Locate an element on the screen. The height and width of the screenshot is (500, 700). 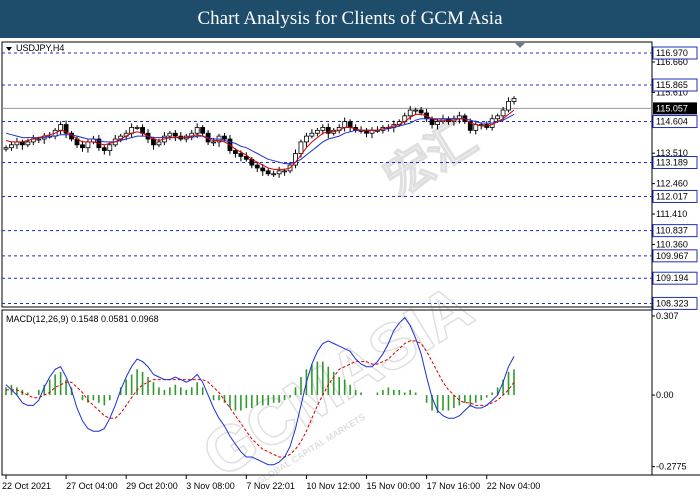
level-label: 116.970 is located at coordinates (672, 53).